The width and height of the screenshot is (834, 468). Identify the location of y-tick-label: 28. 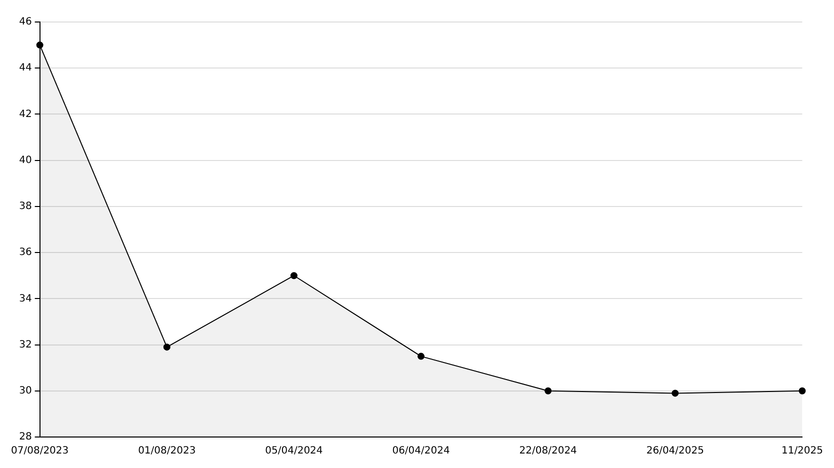
(25, 437).